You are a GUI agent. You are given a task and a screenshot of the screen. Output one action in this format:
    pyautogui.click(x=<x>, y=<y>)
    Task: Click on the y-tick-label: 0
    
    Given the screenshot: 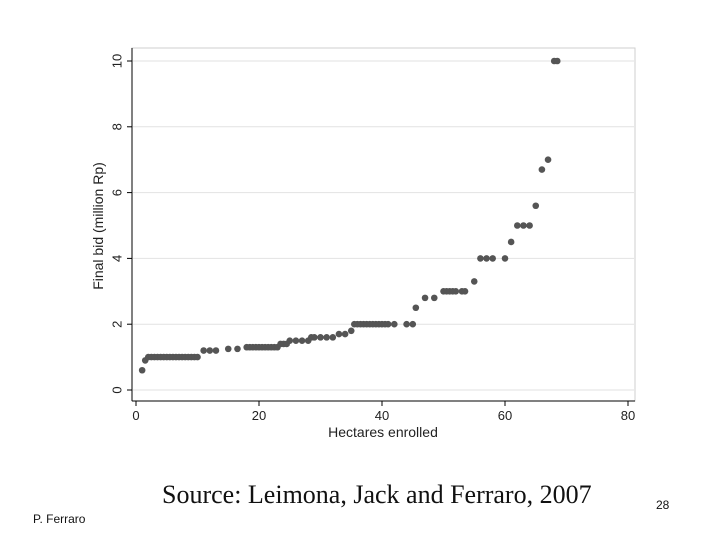 What is the action you would take?
    pyautogui.click(x=116, y=389)
    